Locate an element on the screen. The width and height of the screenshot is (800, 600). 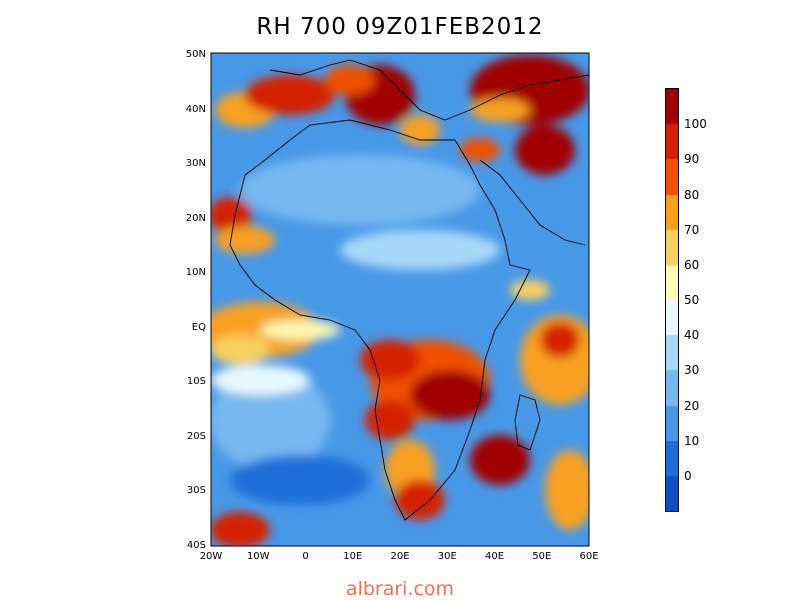
colorbar-label: 100 is located at coordinates (695, 124).